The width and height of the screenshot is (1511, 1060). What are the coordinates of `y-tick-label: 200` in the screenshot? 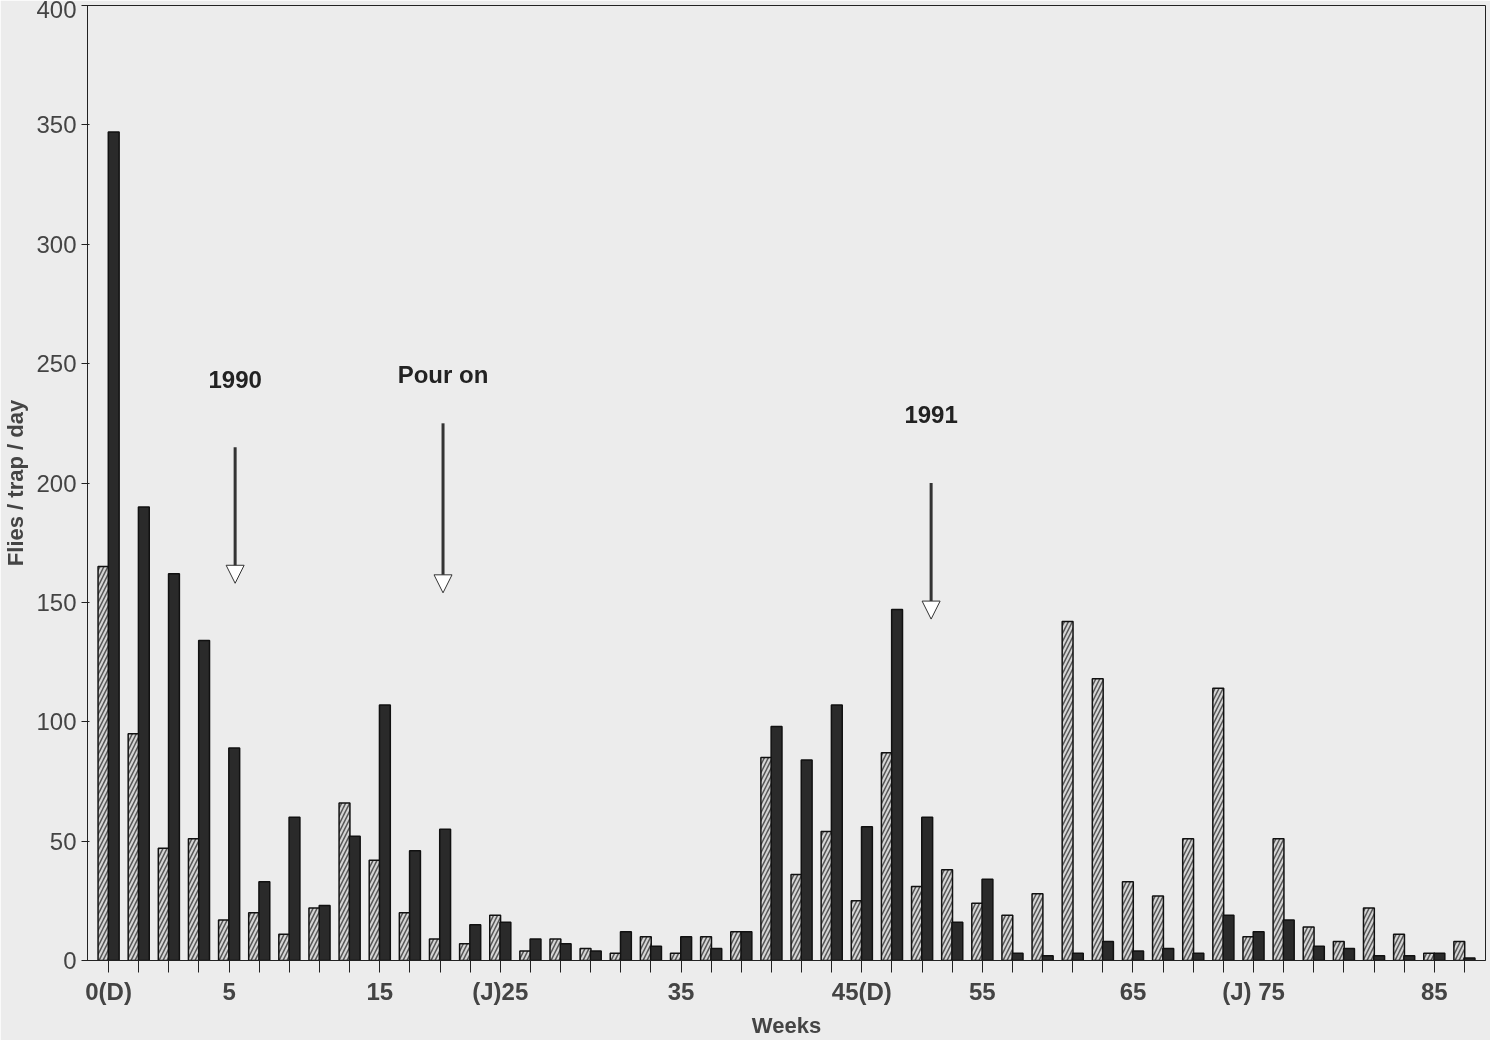 It's located at (56, 483).